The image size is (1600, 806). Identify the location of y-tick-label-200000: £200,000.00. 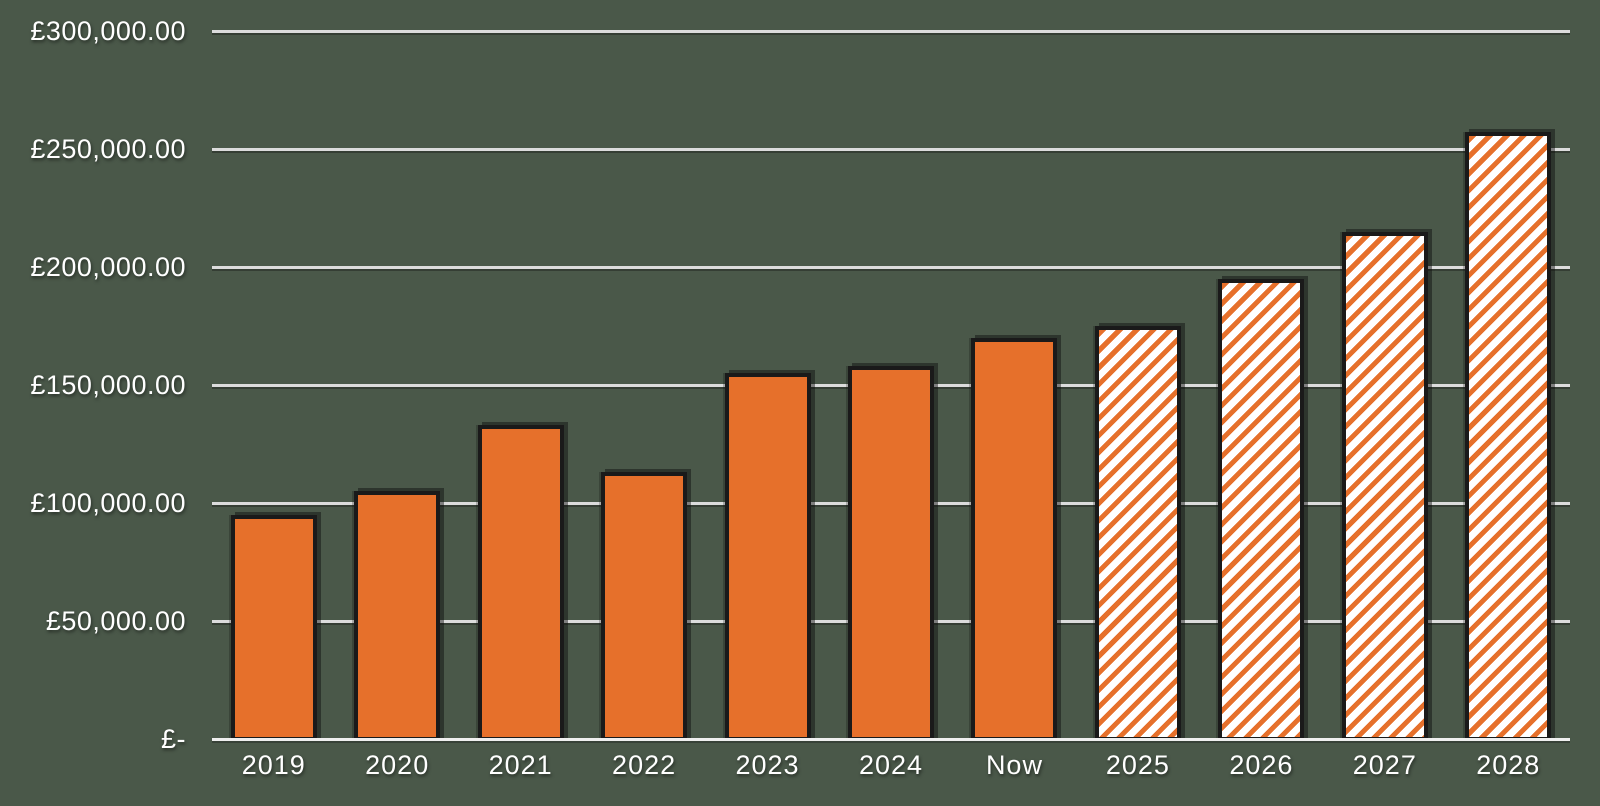
(108, 267).